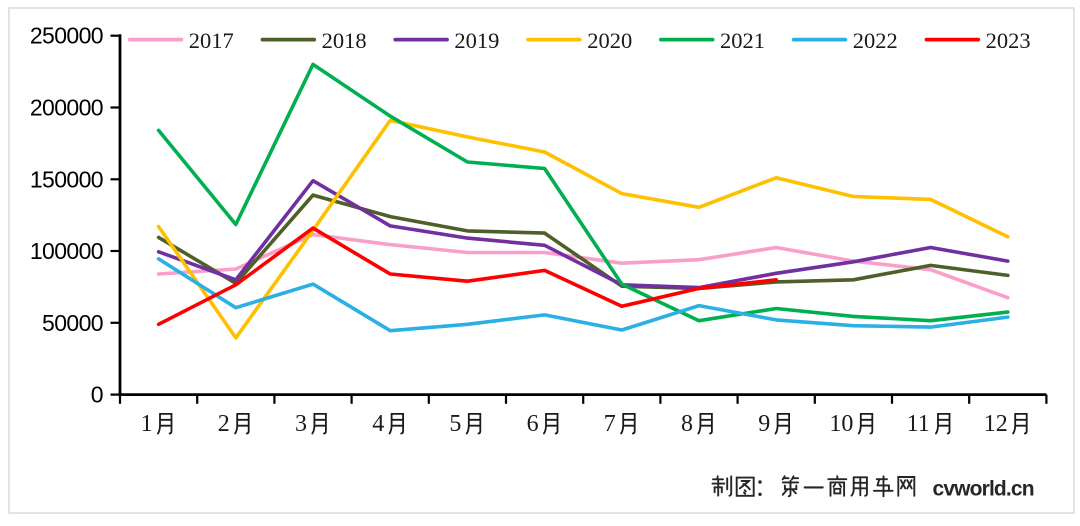 This screenshot has height=526, width=1080. I want to click on svg-text: 2, so click(224, 424).